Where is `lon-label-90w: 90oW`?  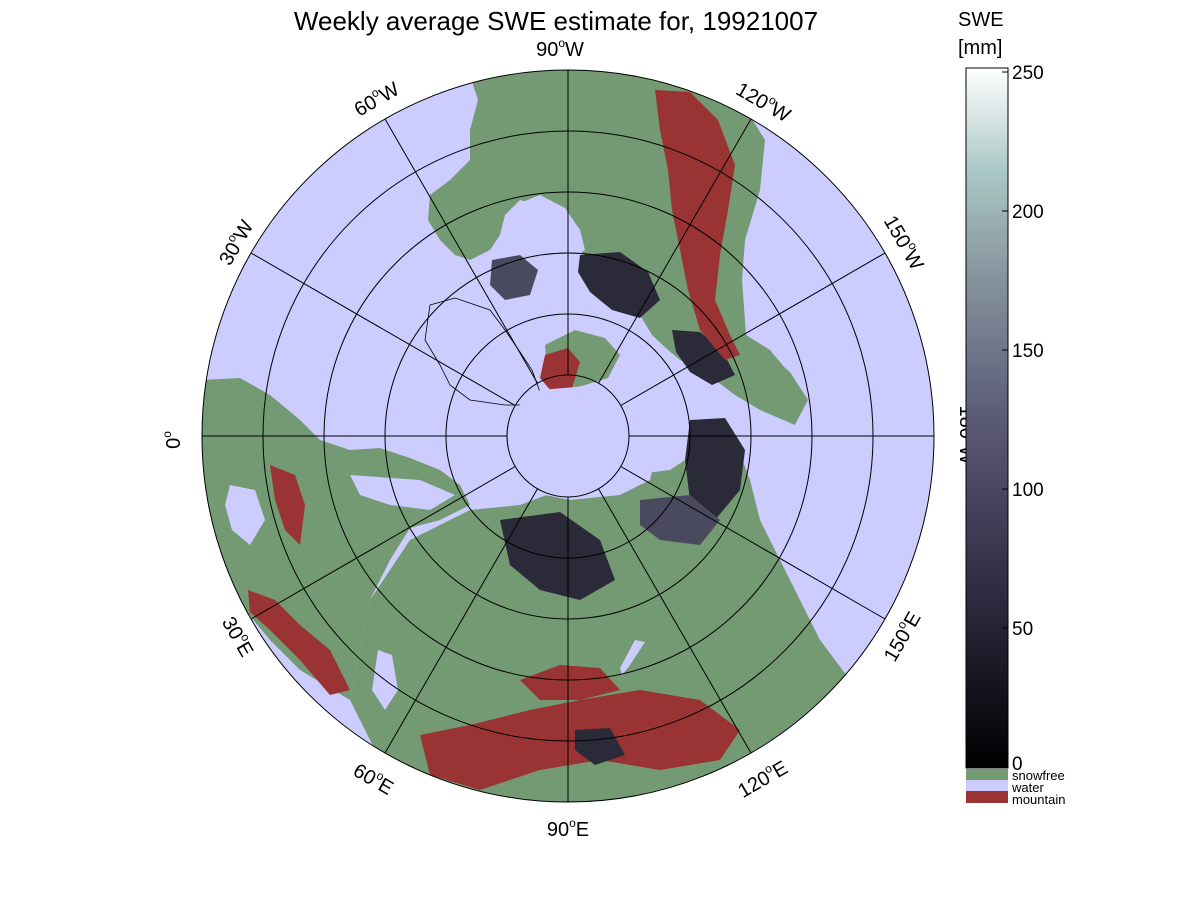
lon-label-90w: 90oW is located at coordinates (560, 48).